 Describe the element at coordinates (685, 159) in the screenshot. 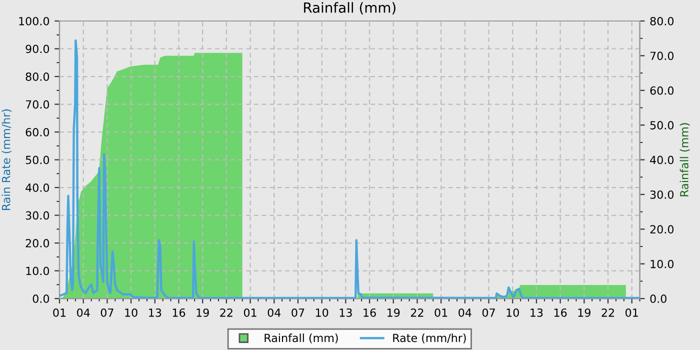

I see `y2-axis-title: Rainfall (mm)` at that location.